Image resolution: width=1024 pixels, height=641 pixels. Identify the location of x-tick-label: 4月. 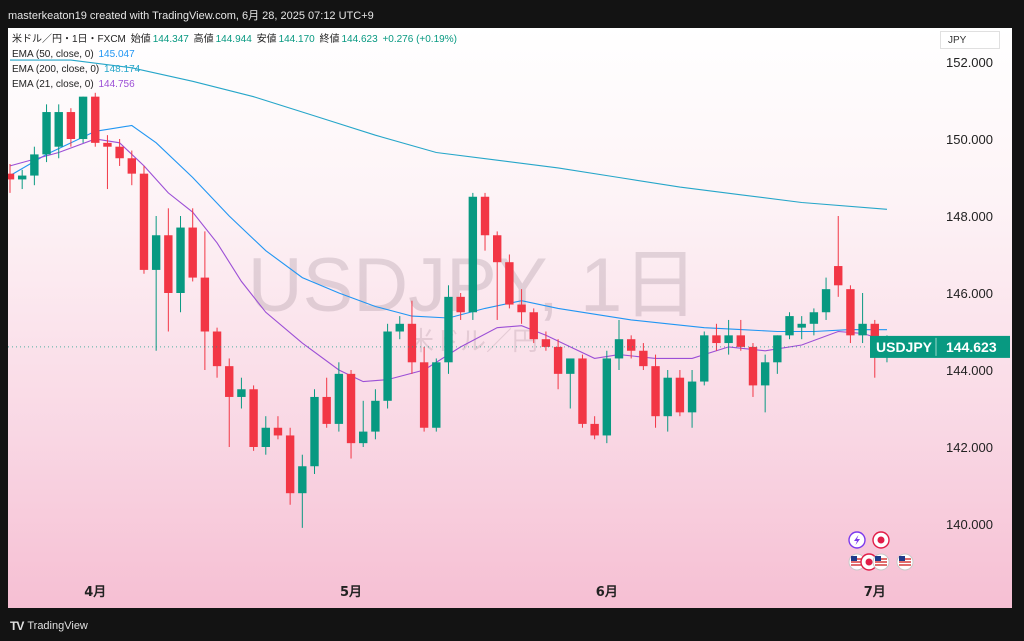
(95, 592).